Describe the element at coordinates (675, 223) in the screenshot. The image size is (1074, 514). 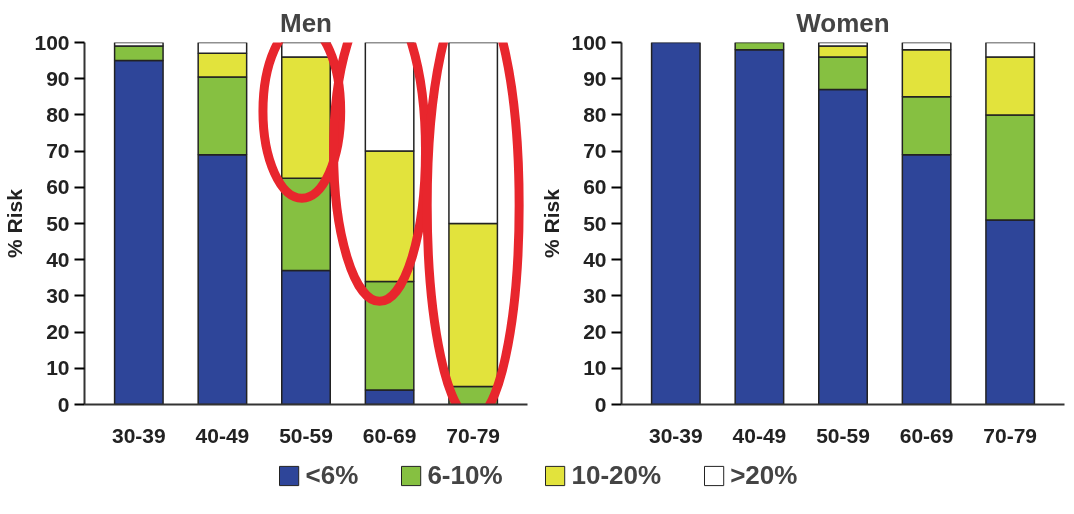
I see `bar` at that location.